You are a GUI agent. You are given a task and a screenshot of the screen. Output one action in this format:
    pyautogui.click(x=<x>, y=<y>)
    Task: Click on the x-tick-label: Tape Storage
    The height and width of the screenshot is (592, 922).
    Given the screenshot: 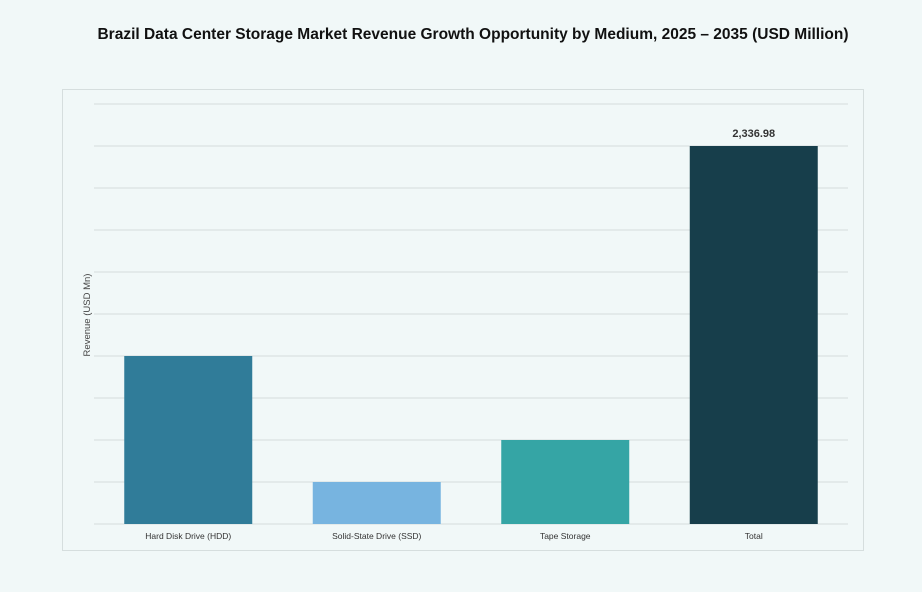 What is the action you would take?
    pyautogui.click(x=565, y=536)
    